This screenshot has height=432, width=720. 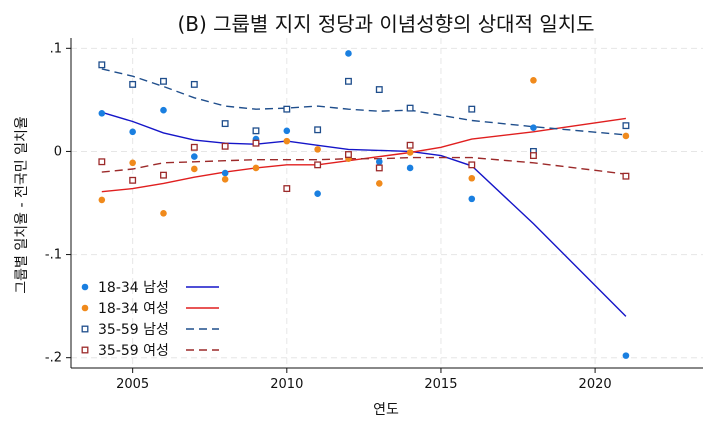 What do you see at coordinates (53, 255) in the screenshot?
I see `y-tick-label: -.1` at bounding box center [53, 255].